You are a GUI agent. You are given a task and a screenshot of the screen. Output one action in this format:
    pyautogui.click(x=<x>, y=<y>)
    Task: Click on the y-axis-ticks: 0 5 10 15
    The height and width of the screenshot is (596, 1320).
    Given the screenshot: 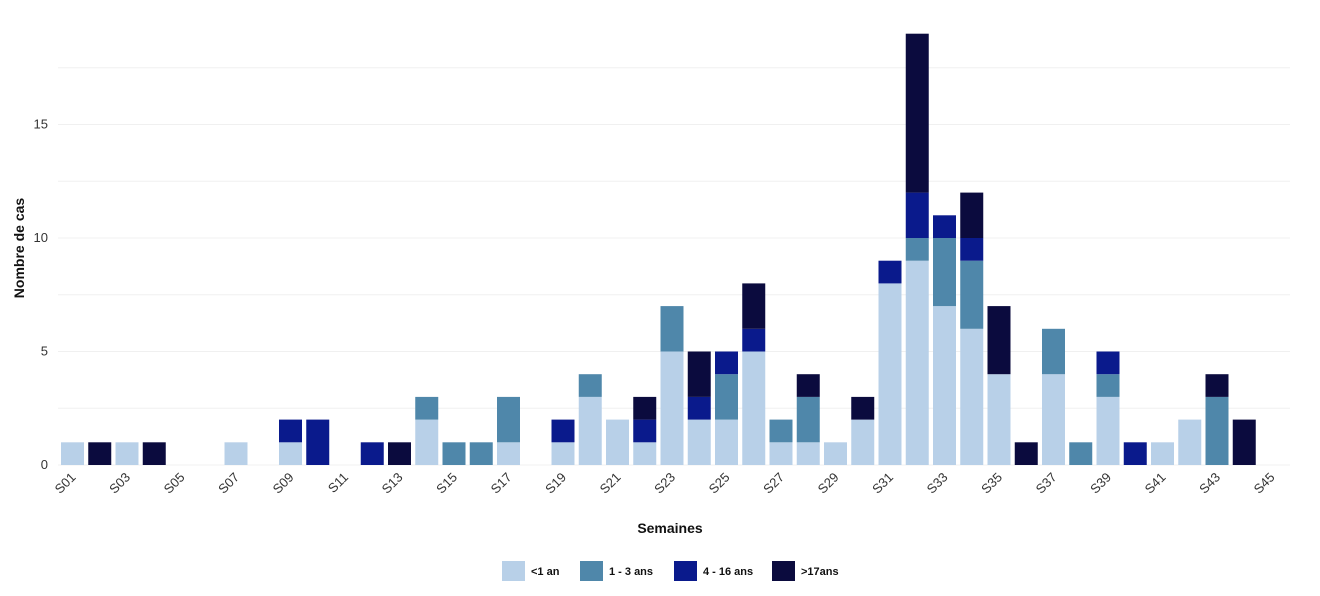 What is the action you would take?
    pyautogui.click(x=41, y=295)
    